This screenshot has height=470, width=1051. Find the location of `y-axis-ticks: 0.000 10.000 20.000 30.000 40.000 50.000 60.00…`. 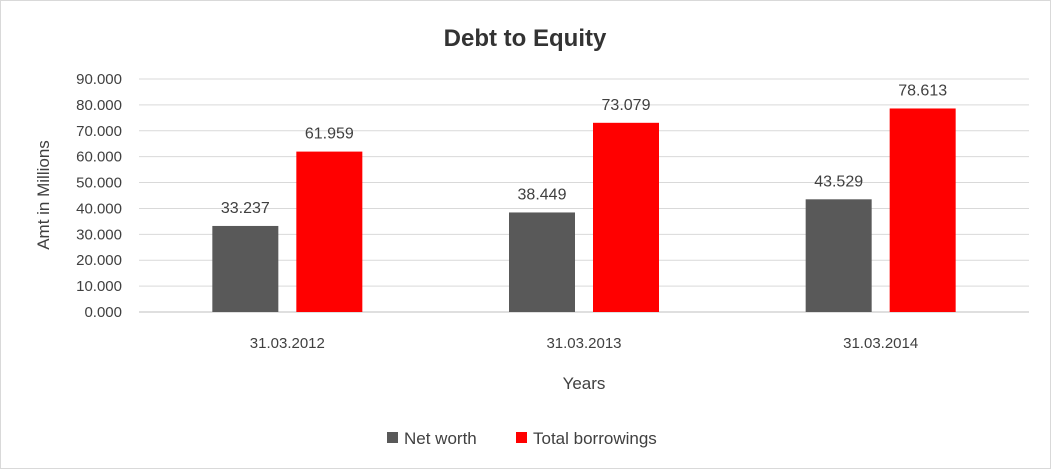

y-axis-ticks: 0.000 10.000 20.000 30.000 40.000 50.000 60.00… is located at coordinates (99, 196).